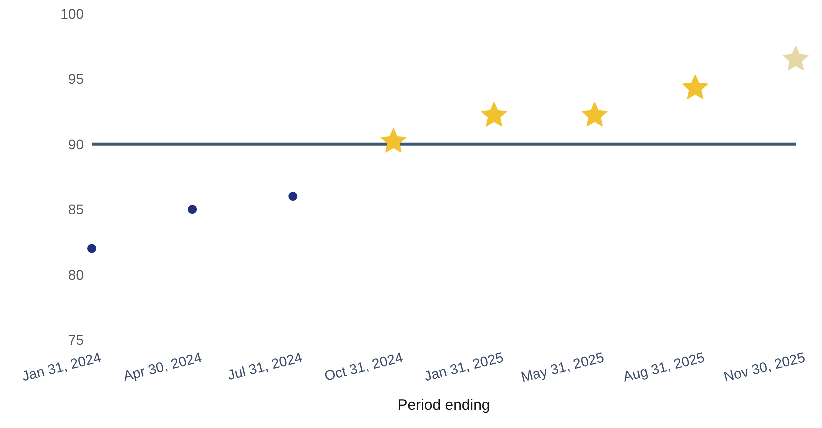 The image size is (822, 428). Describe the element at coordinates (76, 210) in the screenshot. I see `y-tick-label: 85` at that location.